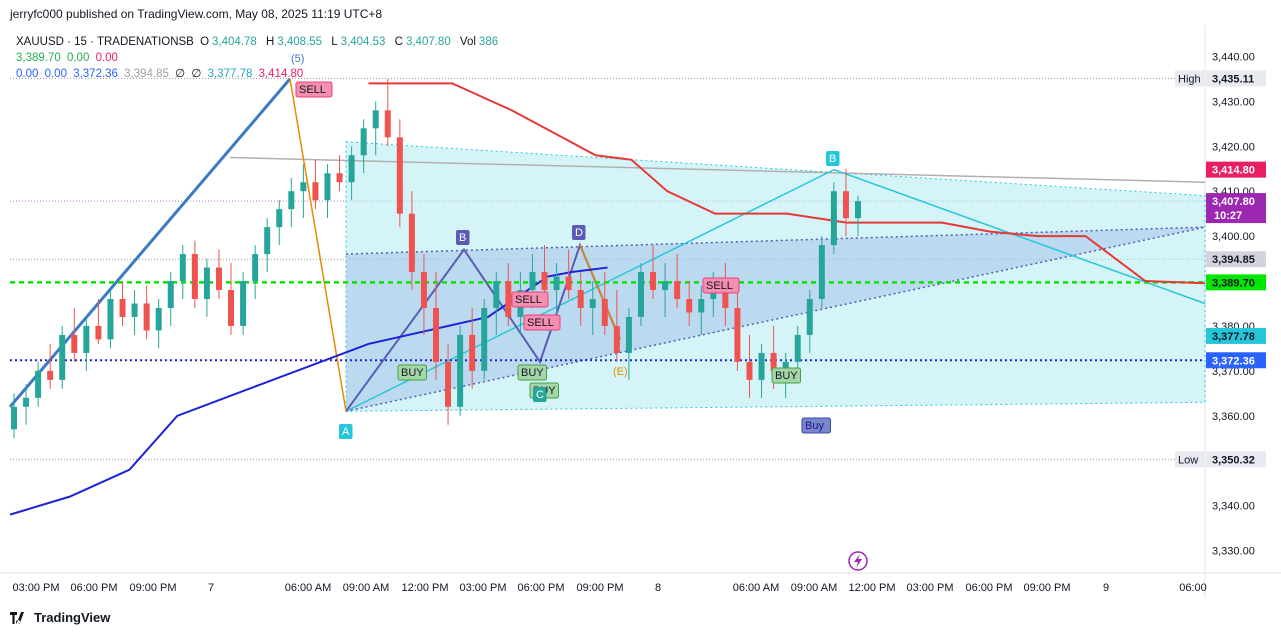  I want to click on y-tick-label: 3,330.00, so click(1233, 552).